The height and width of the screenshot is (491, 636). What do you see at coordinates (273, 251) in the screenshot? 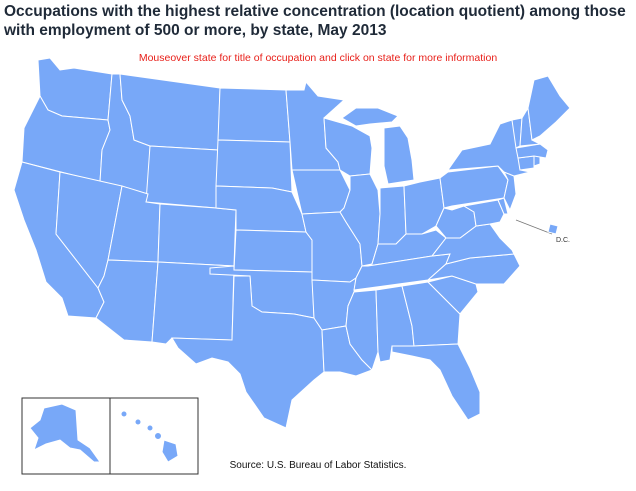
I see `state-ks` at bounding box center [273, 251].